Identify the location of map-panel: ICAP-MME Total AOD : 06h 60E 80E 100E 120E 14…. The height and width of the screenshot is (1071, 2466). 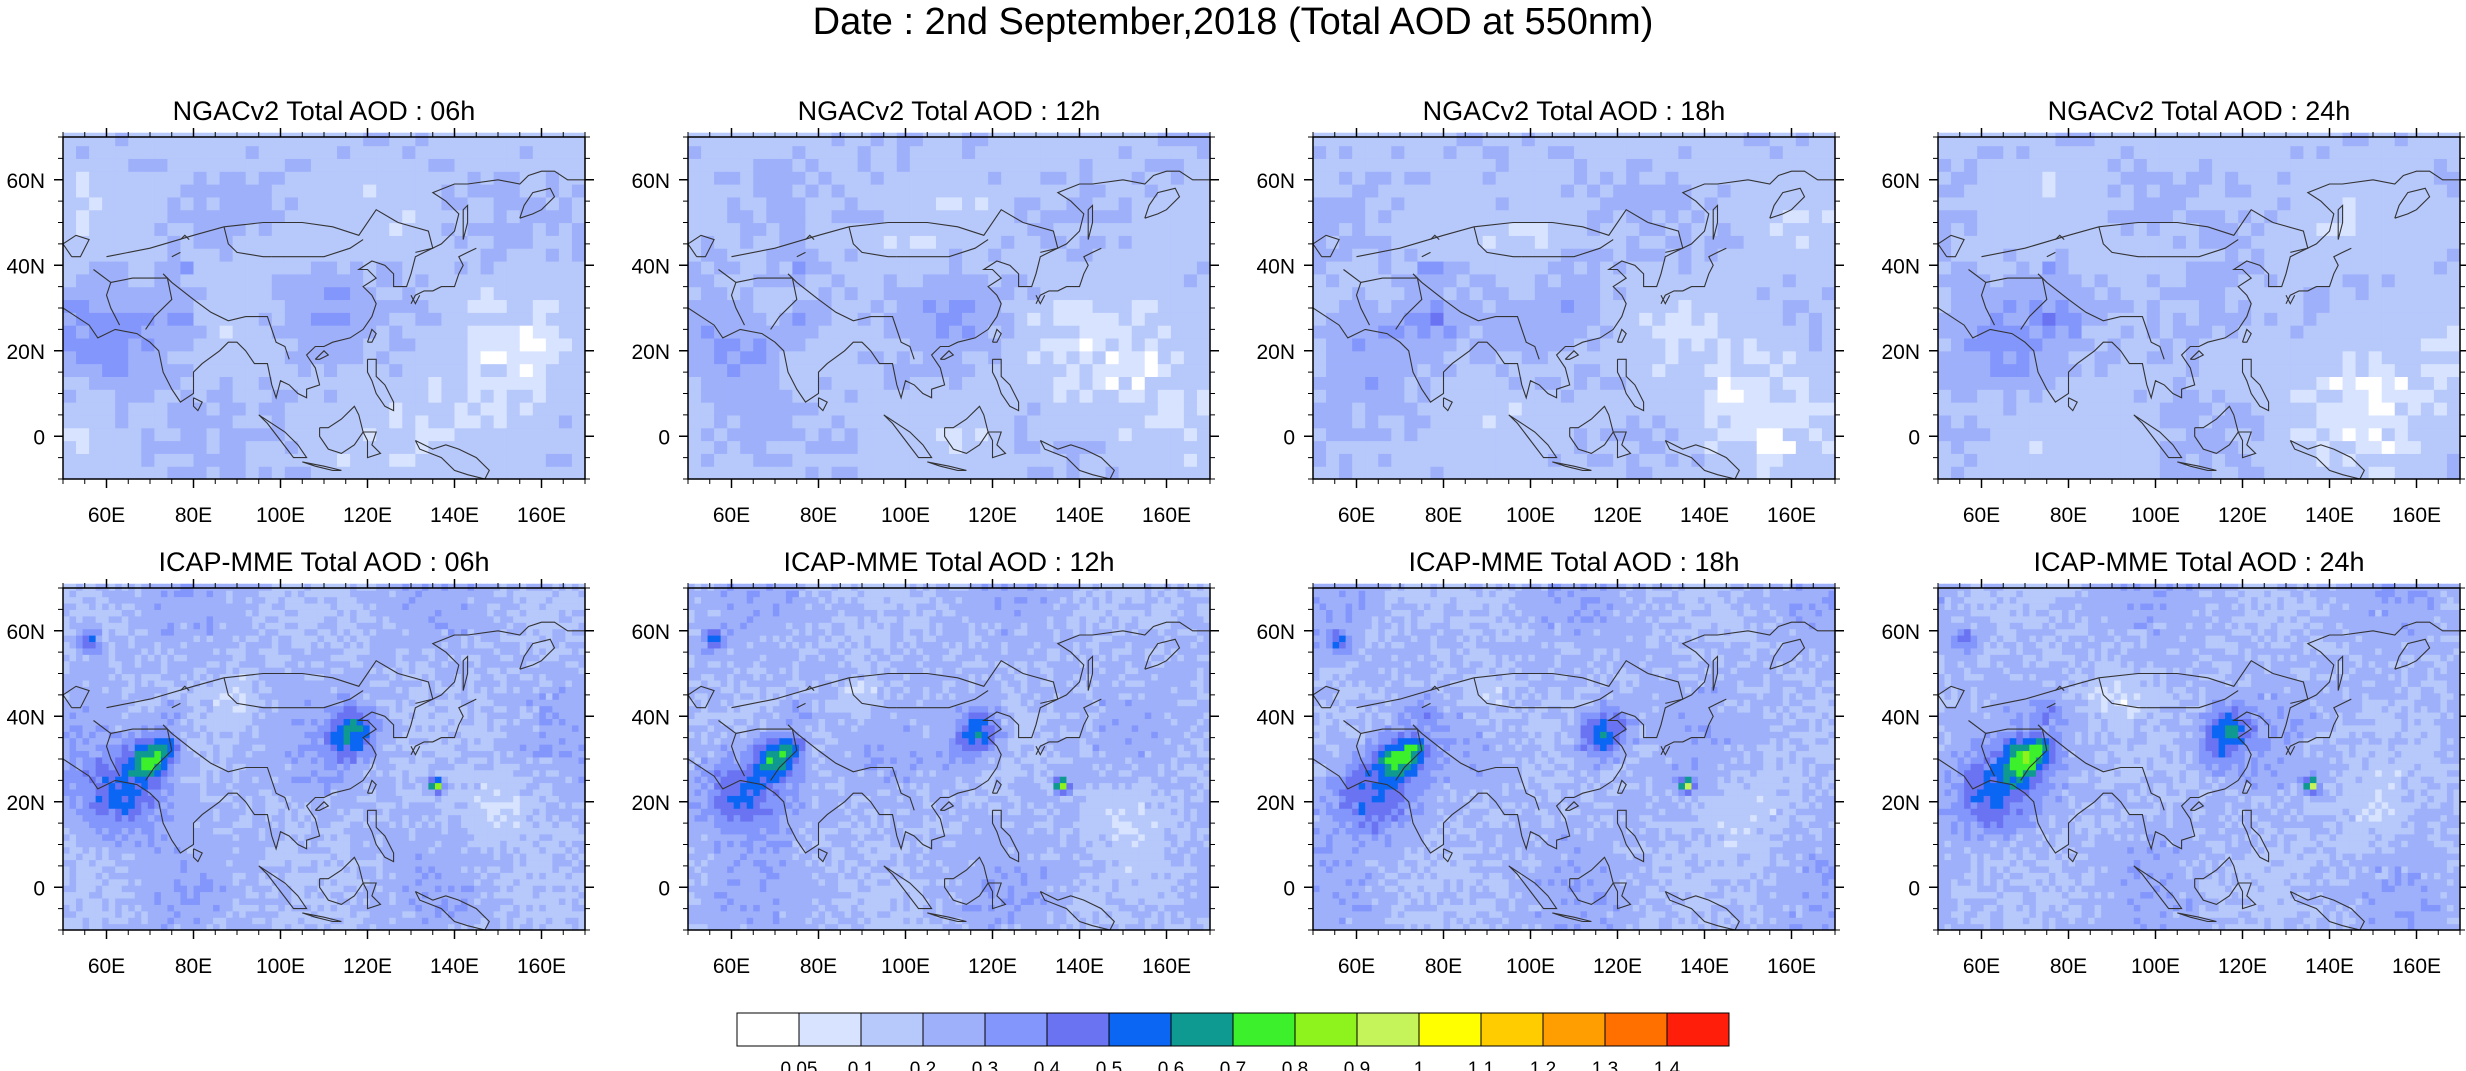
(300, 762).